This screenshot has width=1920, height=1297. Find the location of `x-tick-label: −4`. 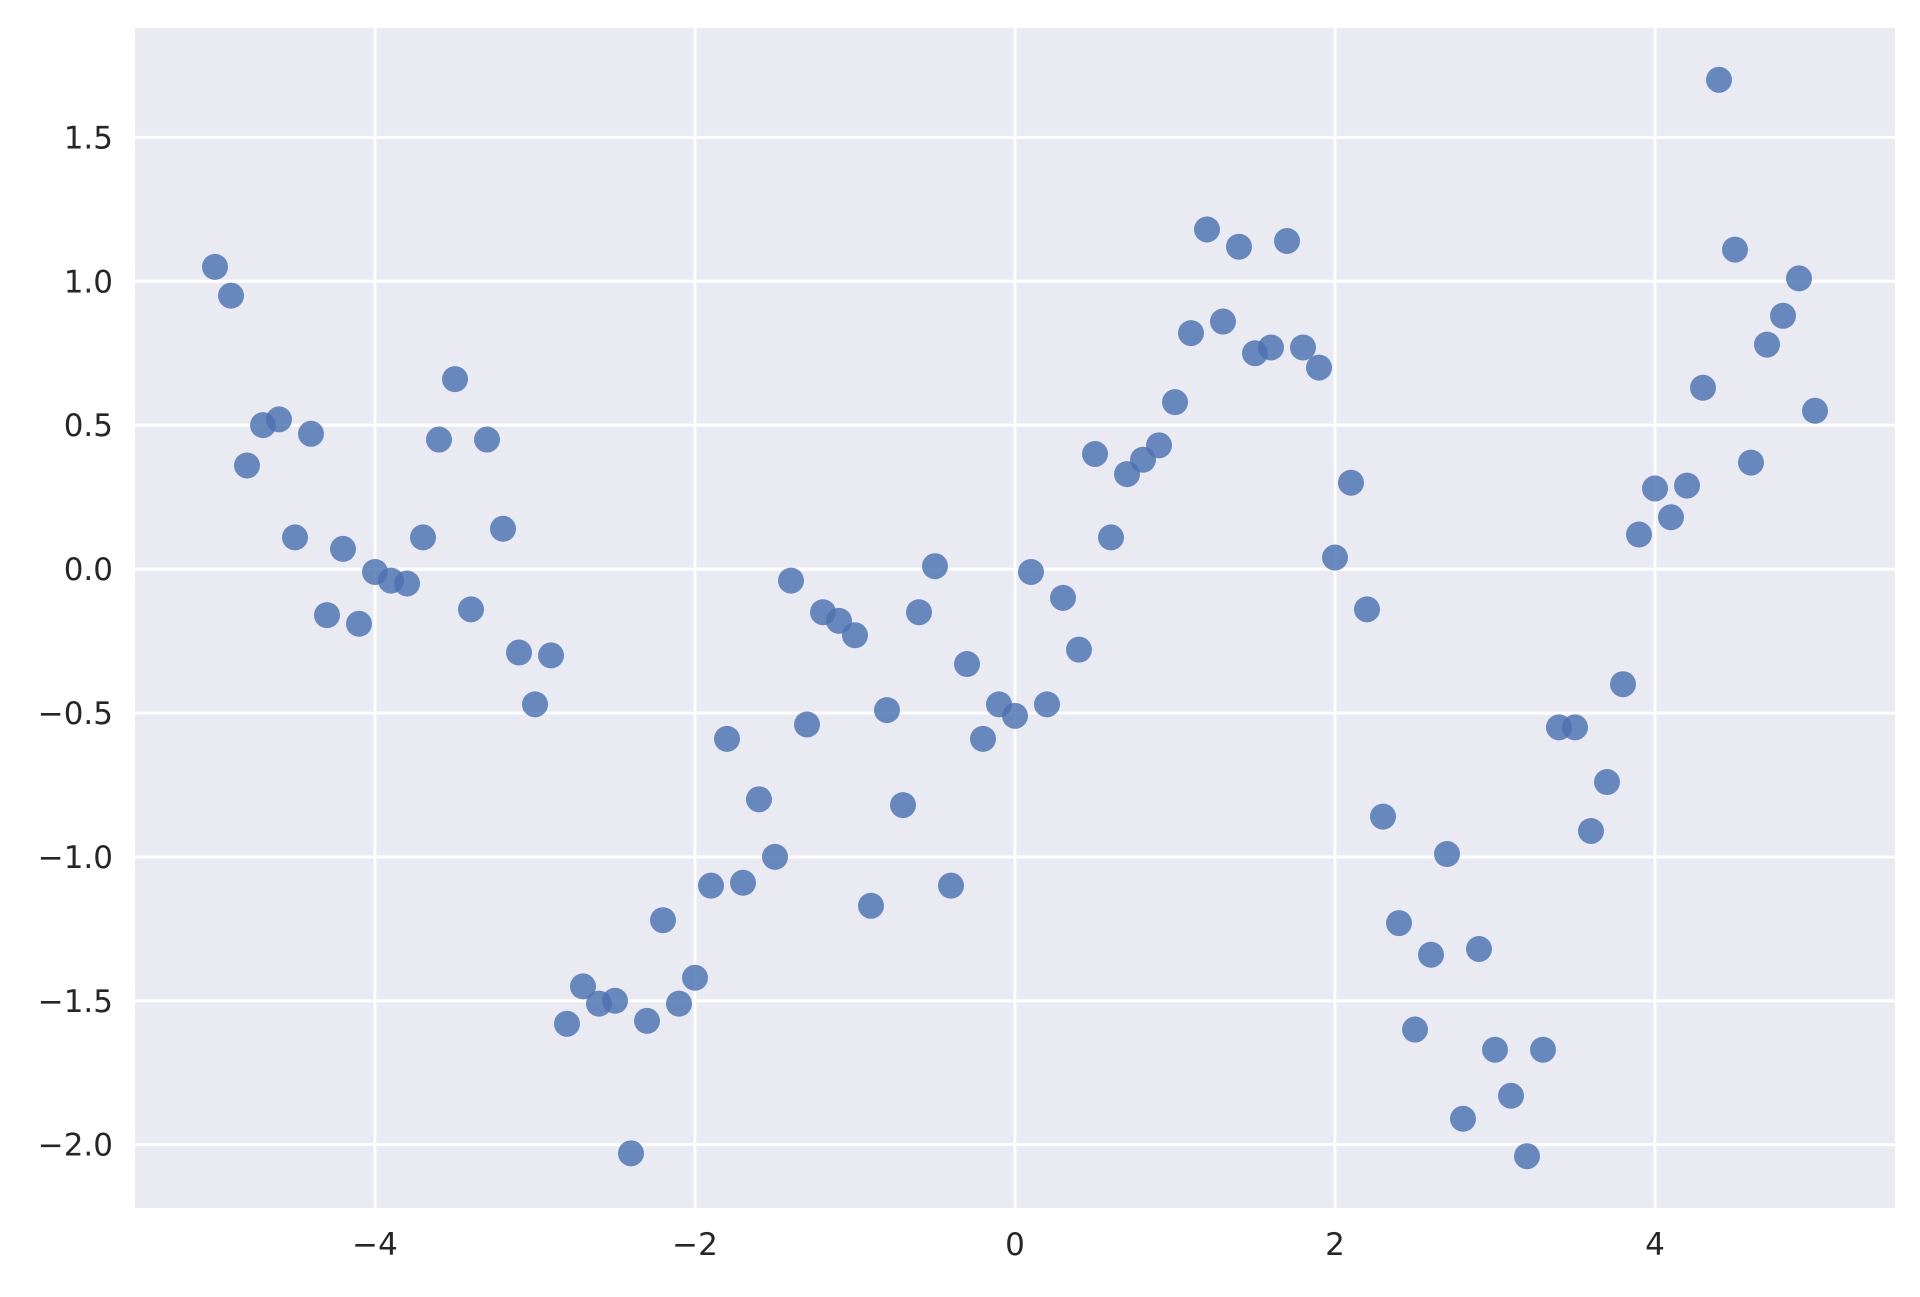

x-tick-label: −4 is located at coordinates (375, 1245).